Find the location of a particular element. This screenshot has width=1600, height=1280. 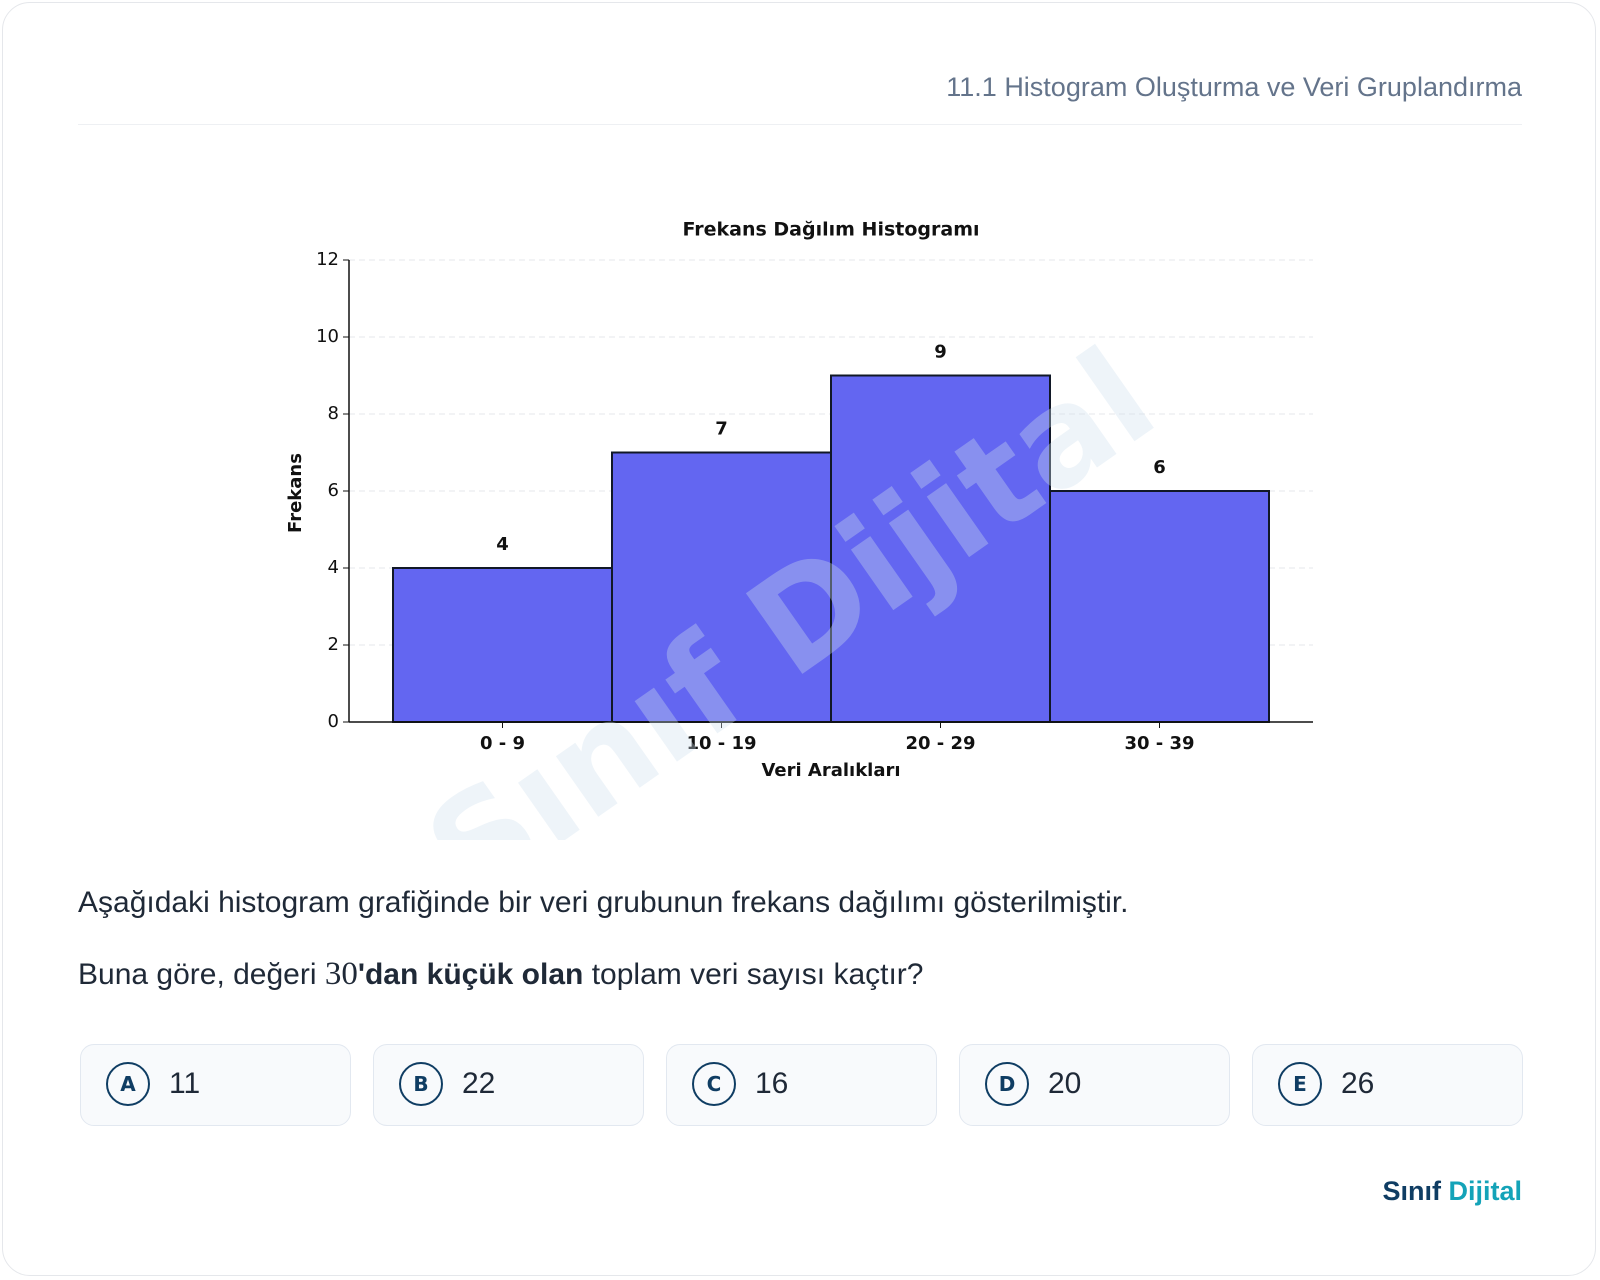

y-tick-label: 10 is located at coordinates (327, 336).